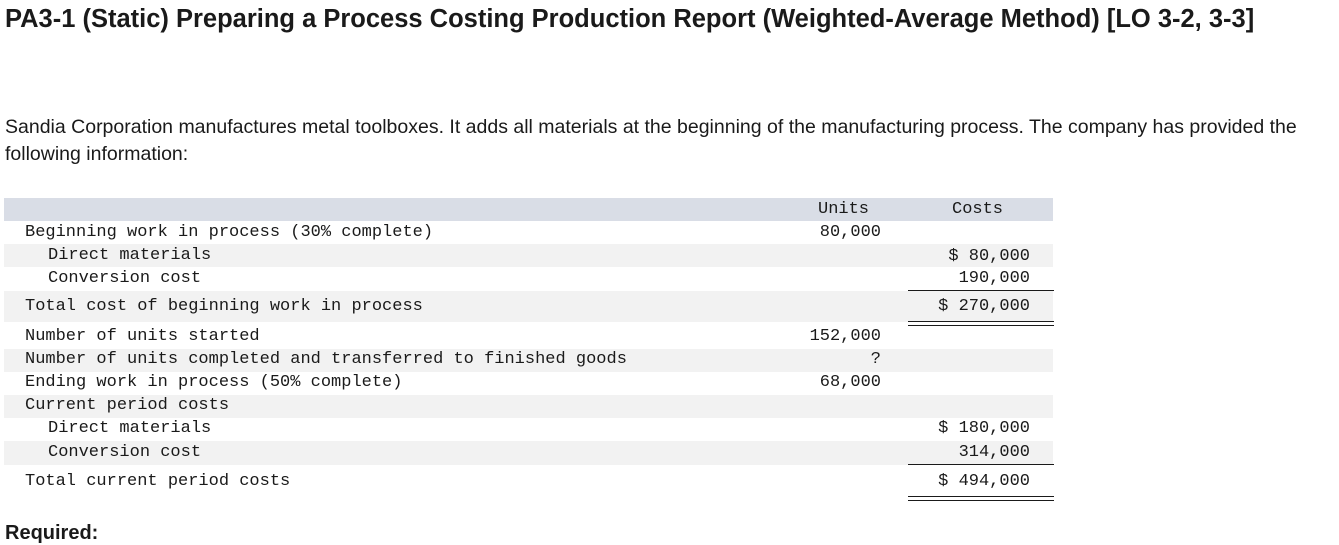 The image size is (1339, 545). What do you see at coordinates (224, 306) in the screenshot?
I see `row-label: Total cost of beginning work in process` at bounding box center [224, 306].